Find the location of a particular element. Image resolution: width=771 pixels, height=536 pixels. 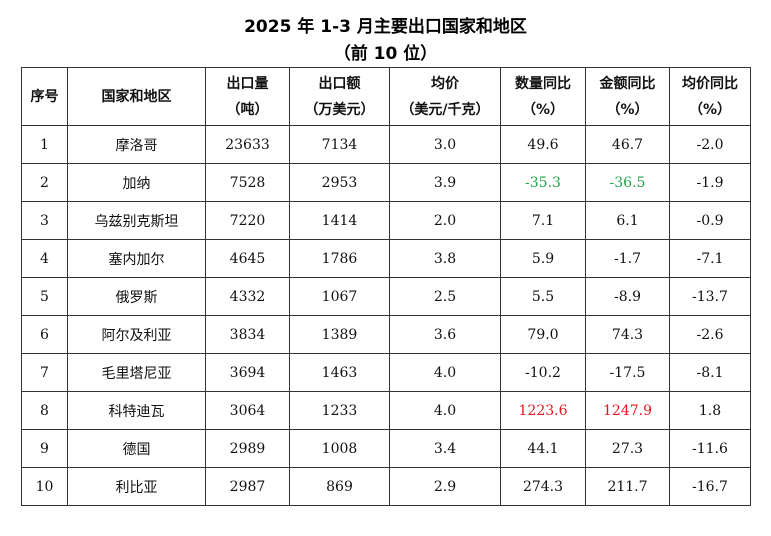

table-row: 10 利比亚 2987 869 2.9 274.3 211.7 -16.7 is located at coordinates (386, 486).